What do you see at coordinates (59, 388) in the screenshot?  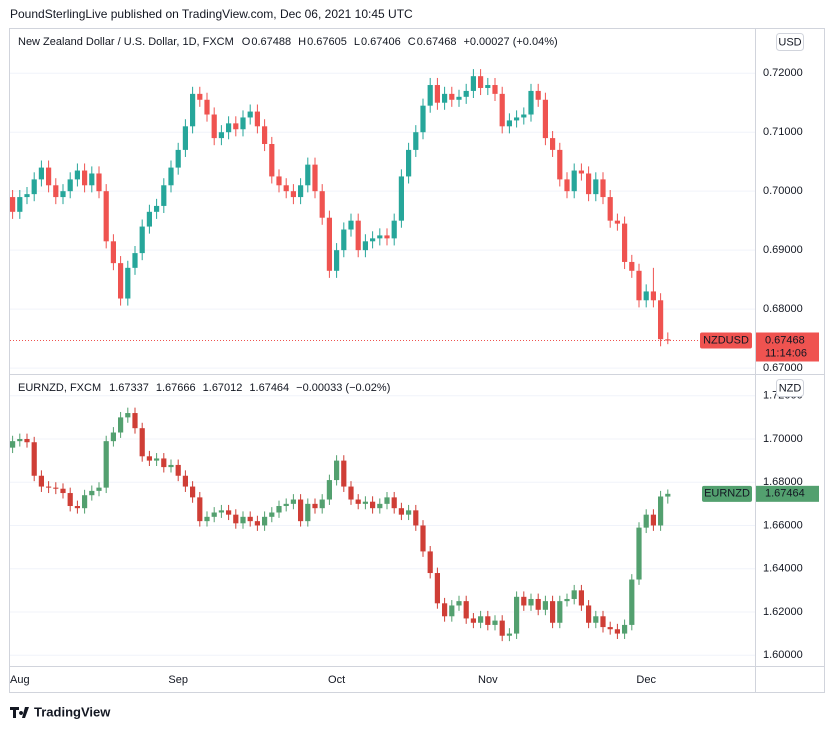 I see `legend-title: EURNZD, FXCM` at bounding box center [59, 388].